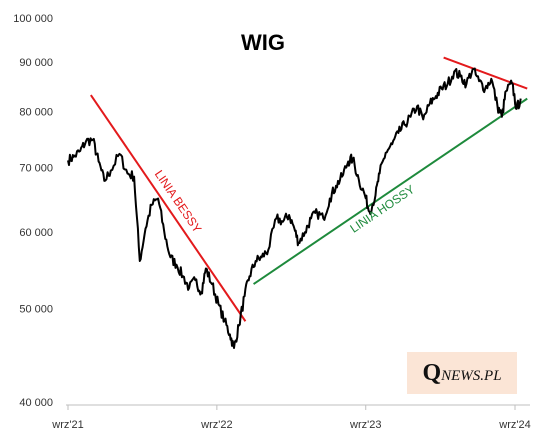 The width and height of the screenshot is (544, 442). Describe the element at coordinates (365, 425) in the screenshot. I see `x-tick-label: wrz'23` at that location.